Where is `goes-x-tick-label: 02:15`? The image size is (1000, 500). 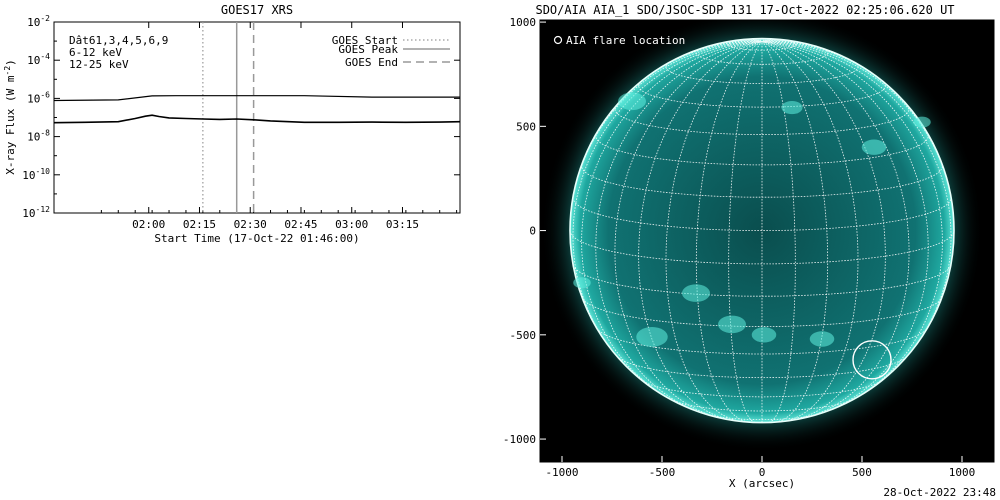 goes-x-tick-label: 02:15 is located at coordinates (199, 224).